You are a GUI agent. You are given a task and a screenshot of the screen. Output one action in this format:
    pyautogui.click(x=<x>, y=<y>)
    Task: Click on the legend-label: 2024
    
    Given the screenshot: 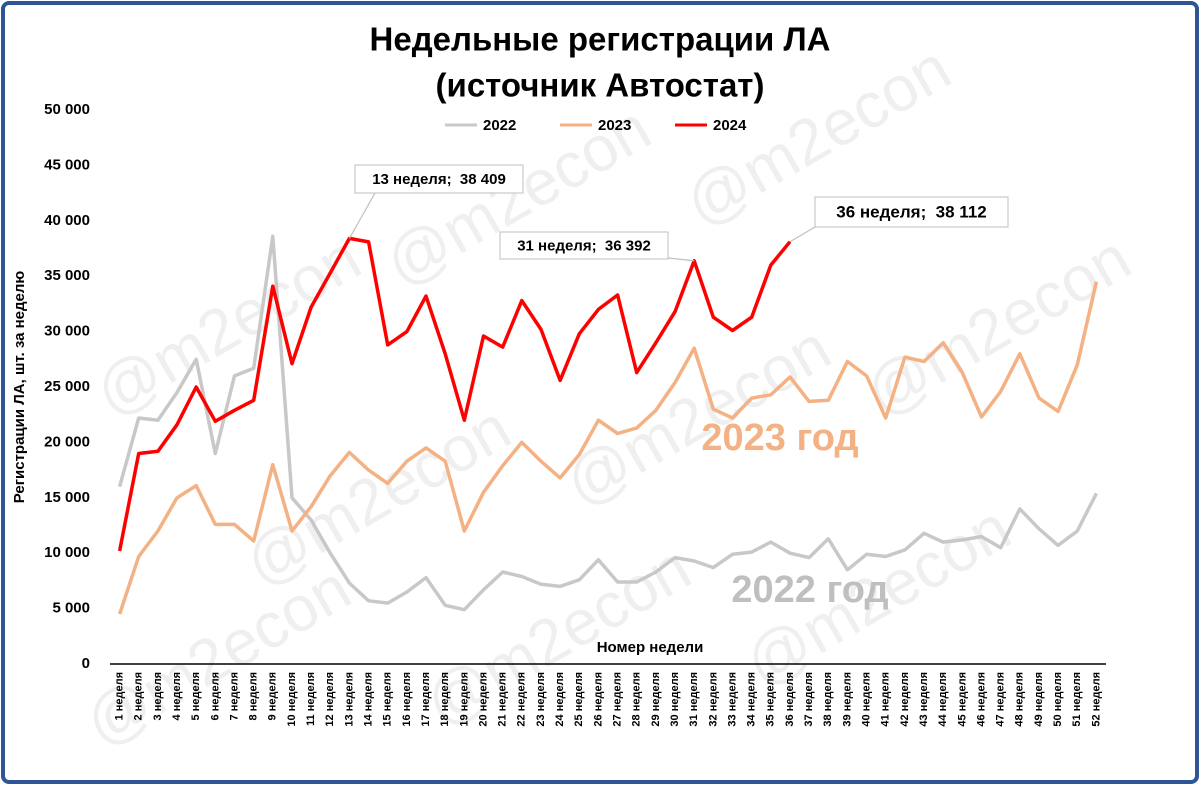 What is the action you would take?
    pyautogui.click(x=730, y=125)
    